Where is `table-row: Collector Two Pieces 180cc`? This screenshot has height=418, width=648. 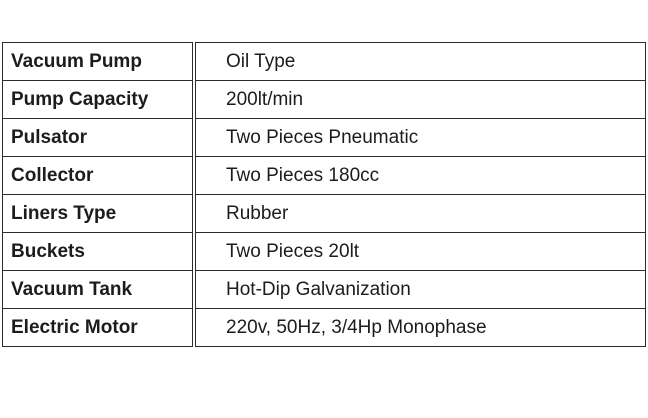
table-row: Collector Two Pieces 180cc is located at coordinates (324, 175).